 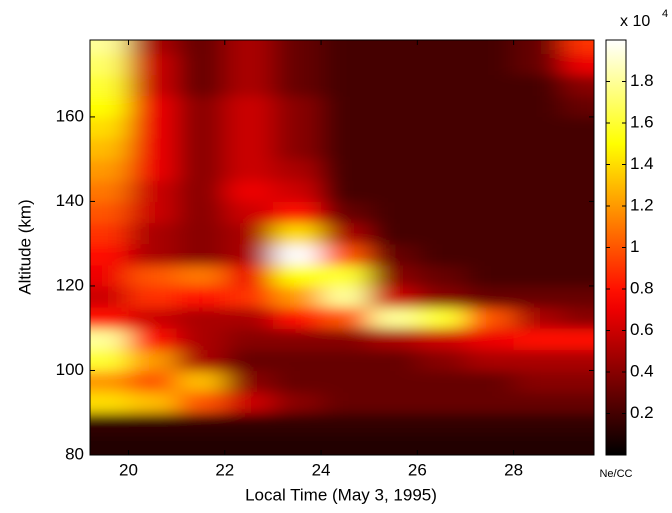 What do you see at coordinates (634, 246) in the screenshot?
I see `colorbar-tick-label: 1` at bounding box center [634, 246].